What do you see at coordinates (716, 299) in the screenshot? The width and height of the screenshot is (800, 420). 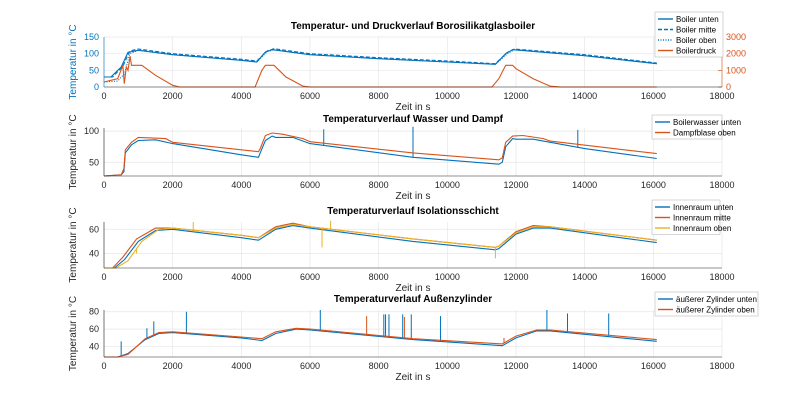 I see `legend-label: äußerer Zylinder unten` at bounding box center [716, 299].